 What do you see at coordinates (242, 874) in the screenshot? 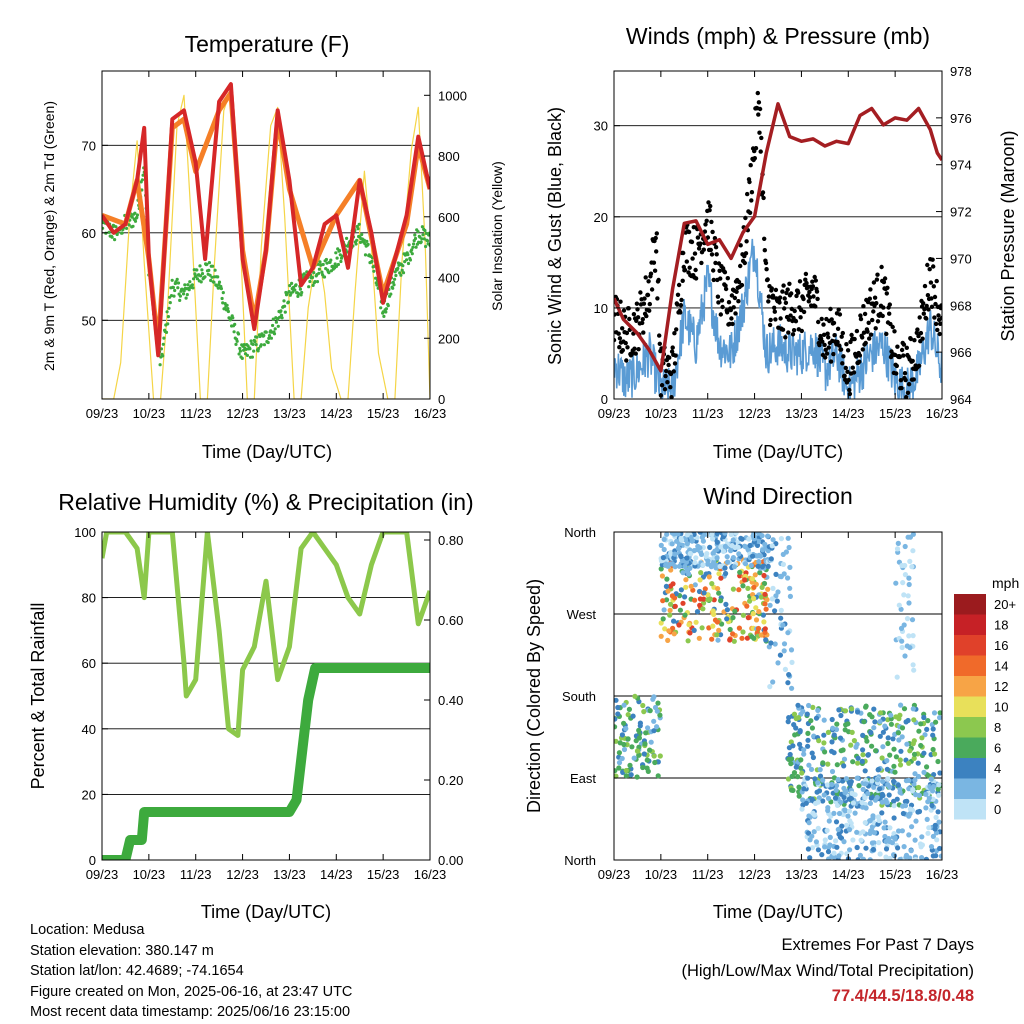
I see `x-tick-label: 12/23` at bounding box center [242, 874].